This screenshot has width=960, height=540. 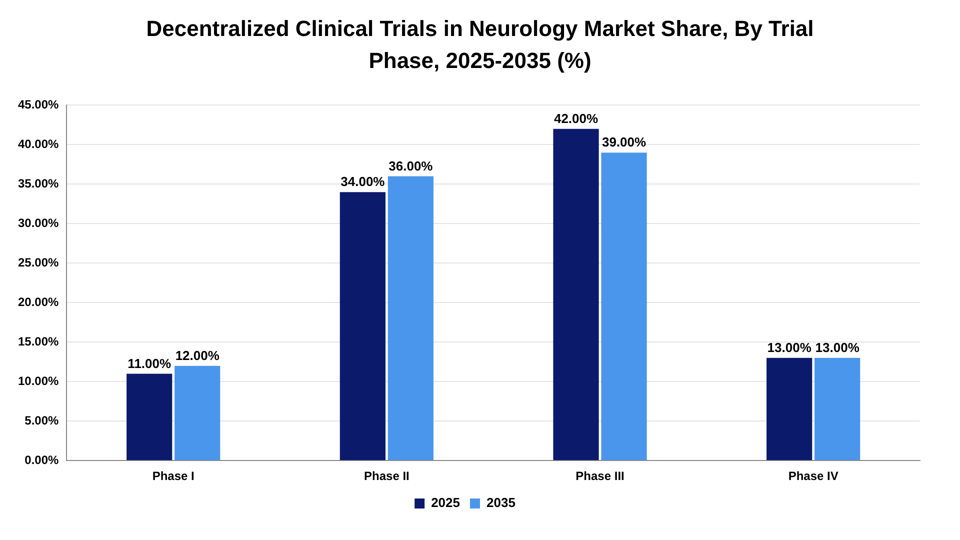 I want to click on data-label: 12.00%, so click(x=197, y=355).